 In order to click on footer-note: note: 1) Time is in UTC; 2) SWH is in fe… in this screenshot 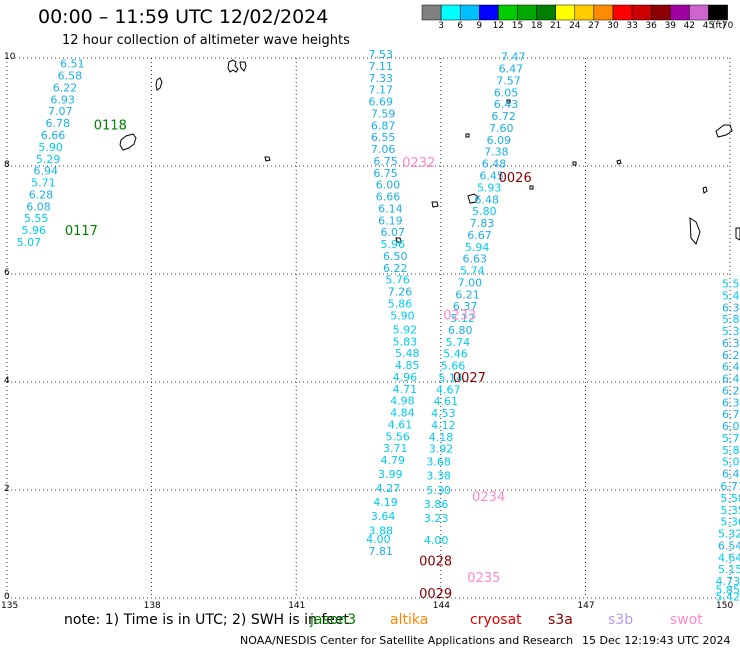, I will do `click(207, 620)`.